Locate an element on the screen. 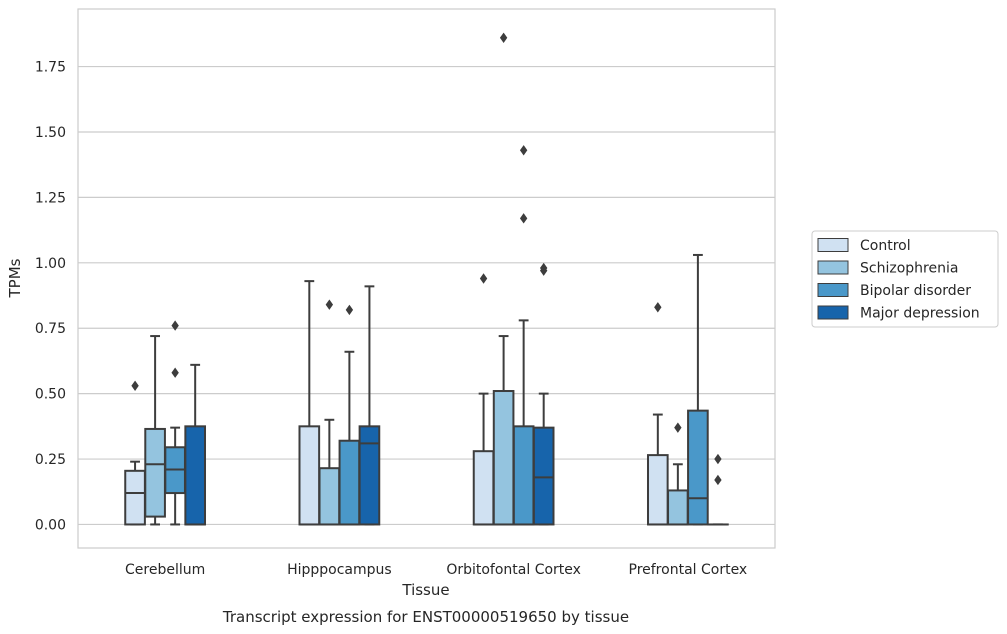 Image resolution: width=1007 pixels, height=634 pixels. y-tick-label: 0.50 is located at coordinates (50, 395).